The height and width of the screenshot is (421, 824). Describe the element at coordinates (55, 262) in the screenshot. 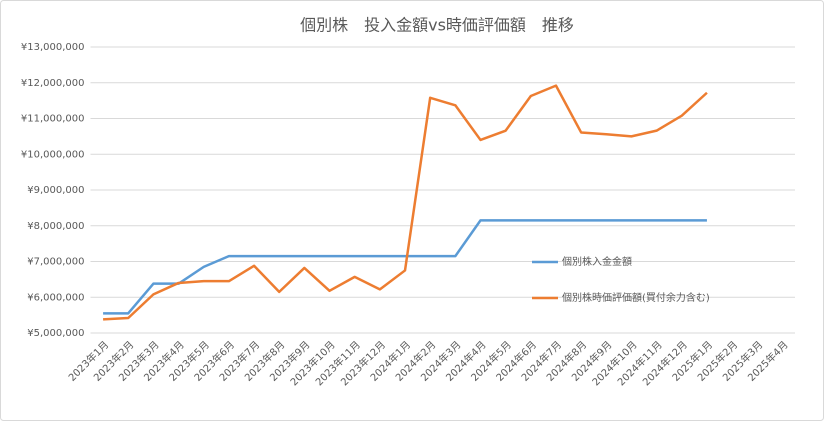

I see `y-tick-label: ¥7,000,000` at that location.